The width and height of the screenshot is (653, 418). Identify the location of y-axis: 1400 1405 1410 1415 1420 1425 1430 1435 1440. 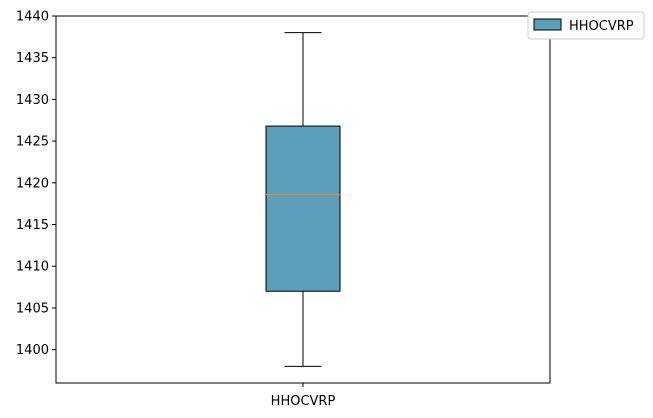
(36, 184).